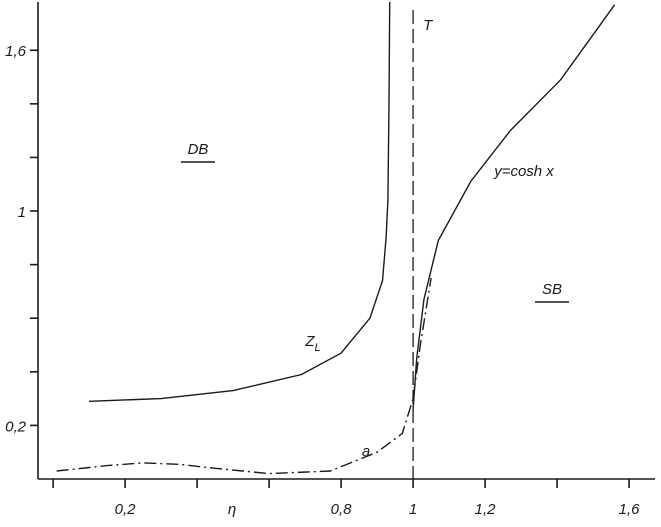 The height and width of the screenshot is (527, 661). I want to click on x-tick-label: 1, so click(413, 509).